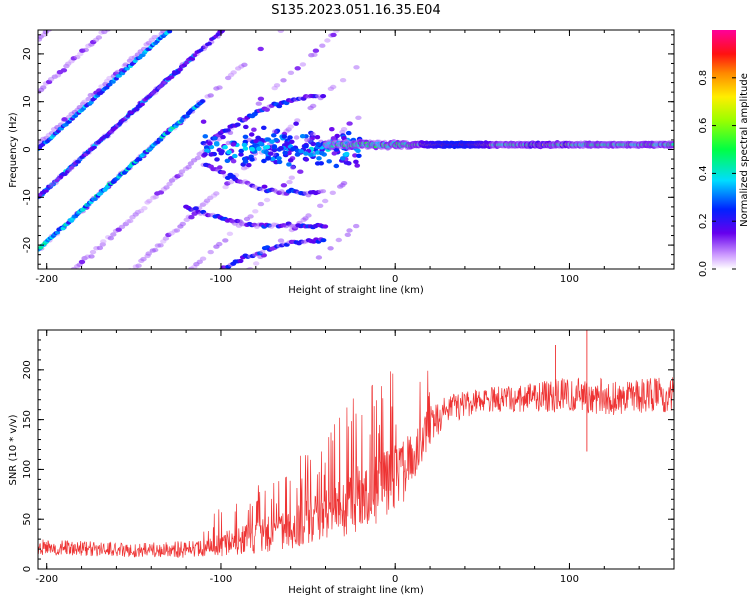 Image resolution: width=750 pixels, height=604 pixels. I want to click on y-tick-label: 50, so click(27, 519).